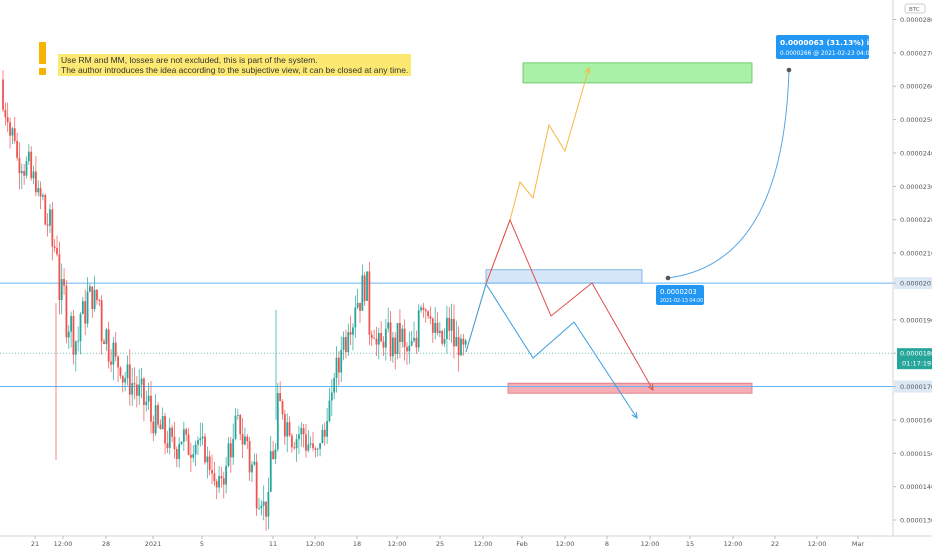 The width and height of the screenshot is (932, 555). Describe the element at coordinates (914, 10) in the screenshot. I see `currency-badge-label: BTC` at that location.